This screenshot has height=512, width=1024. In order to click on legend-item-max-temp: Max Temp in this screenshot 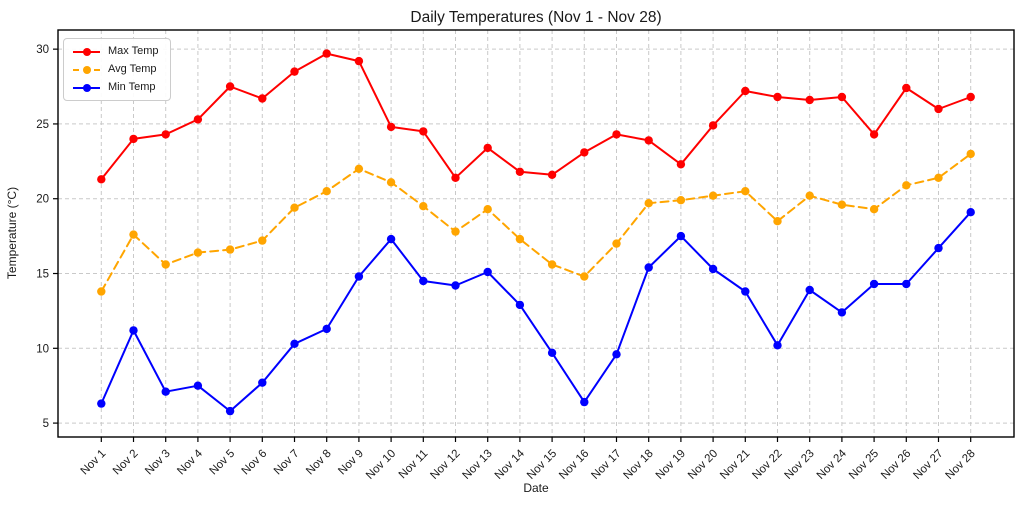, I will do `click(116, 51)`.